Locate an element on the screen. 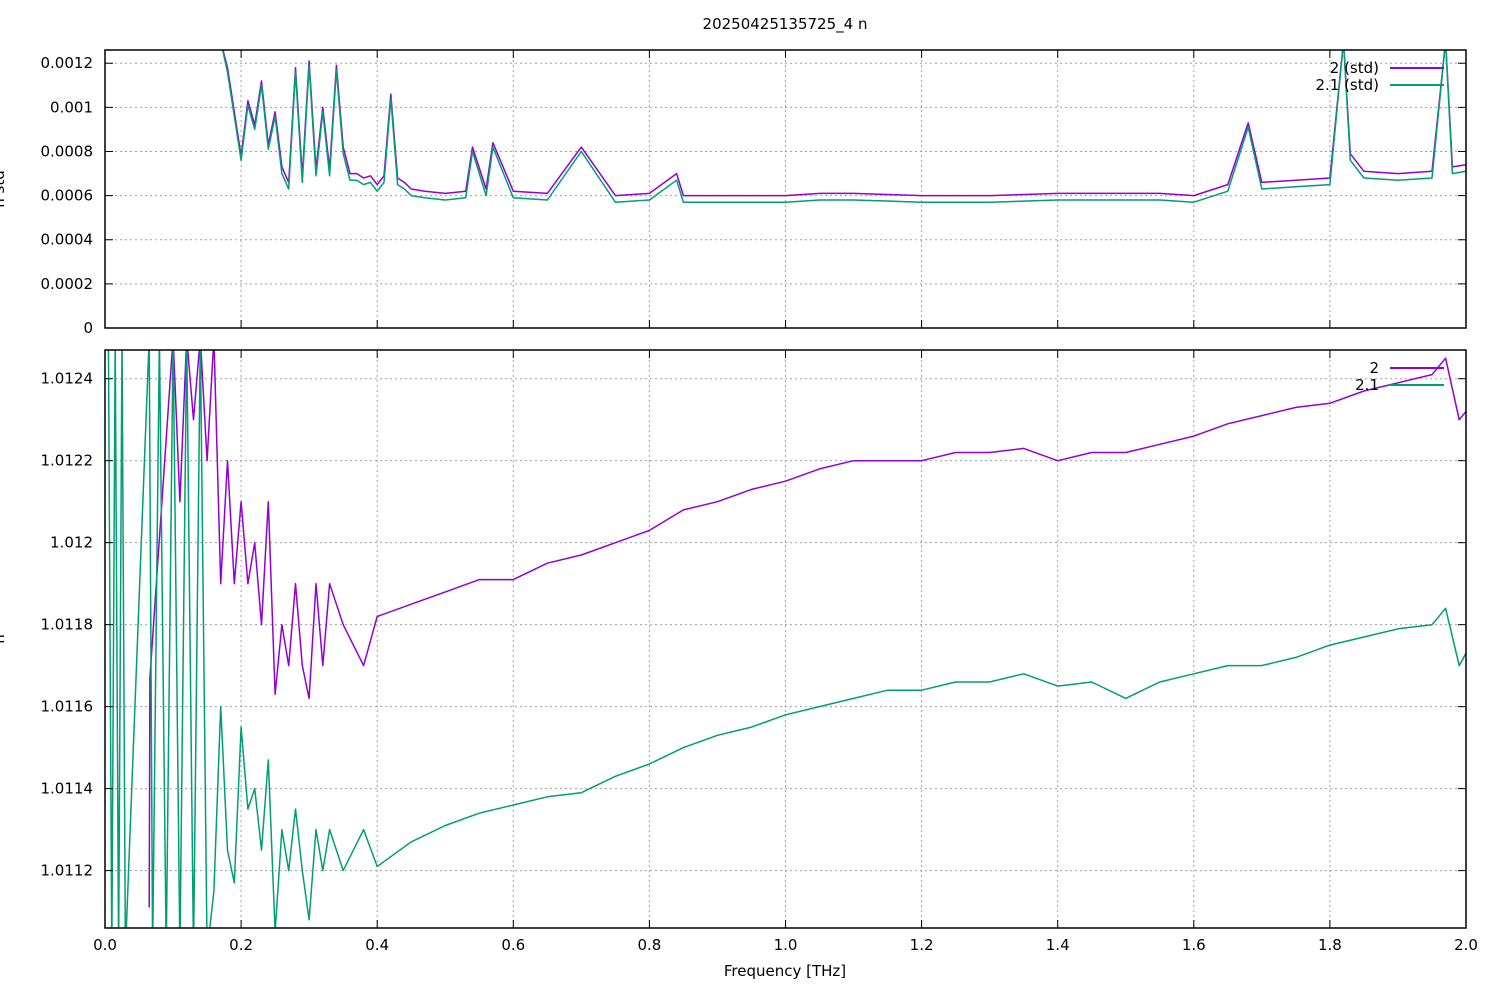 Image resolution: width=1500 pixels, height=1000 pixels. std-panel-y-tick-label: 0.0008 is located at coordinates (67, 151).